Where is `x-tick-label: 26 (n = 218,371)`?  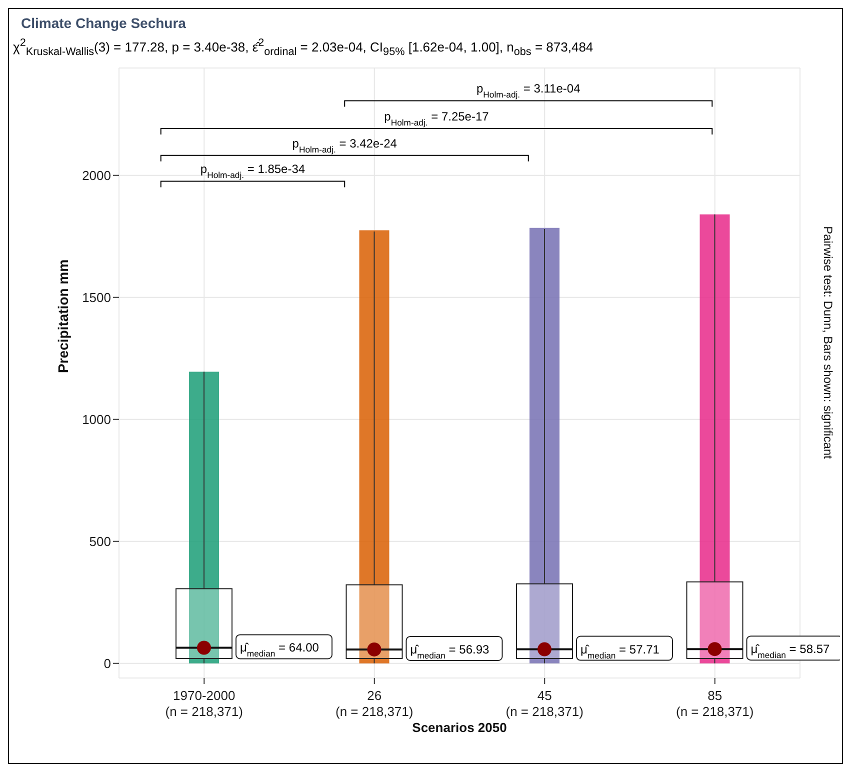 x-tick-label: 26 (n = 218,371) is located at coordinates (375, 703).